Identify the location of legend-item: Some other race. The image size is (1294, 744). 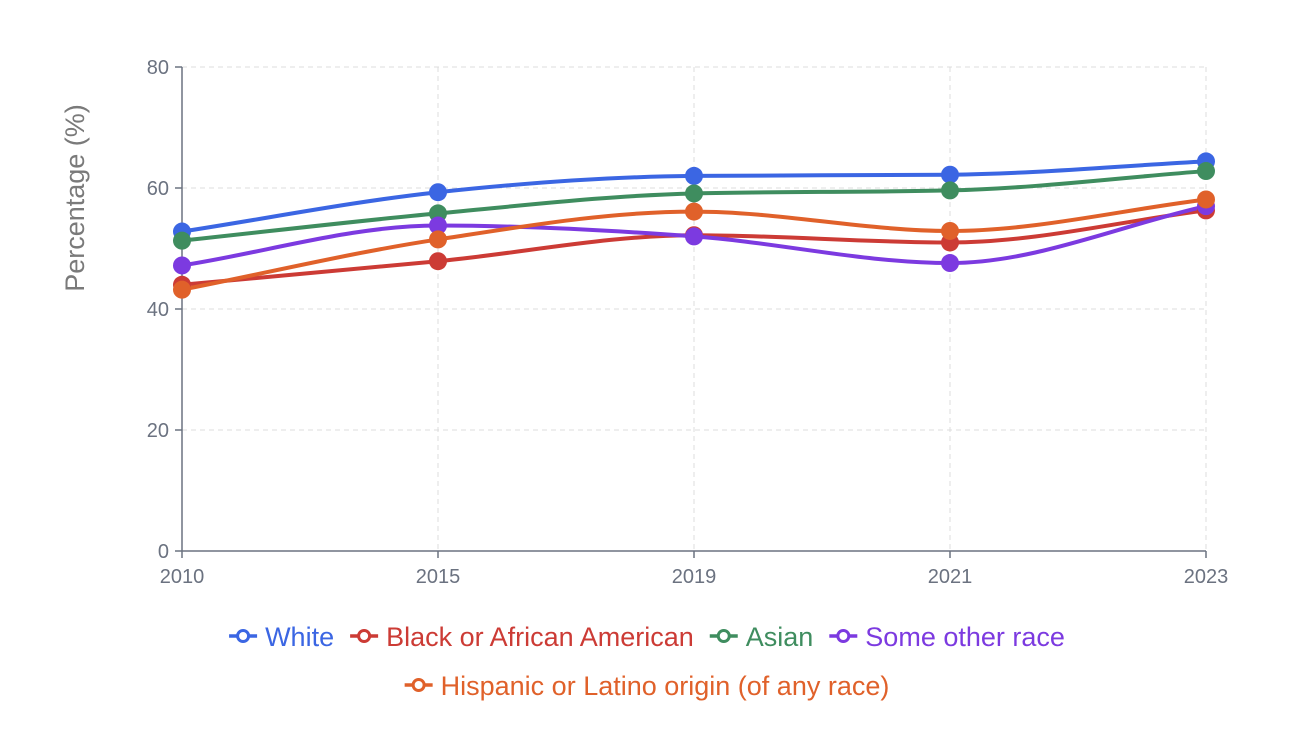
(947, 637).